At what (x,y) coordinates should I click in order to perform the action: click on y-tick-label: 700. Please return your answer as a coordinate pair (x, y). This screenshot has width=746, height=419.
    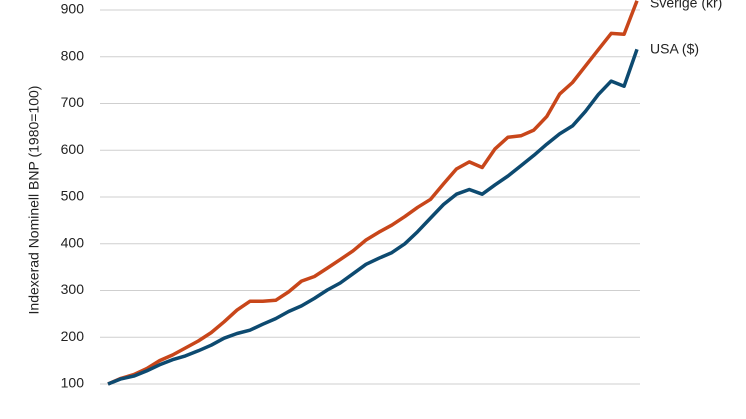
    Looking at the image, I should click on (73, 102).